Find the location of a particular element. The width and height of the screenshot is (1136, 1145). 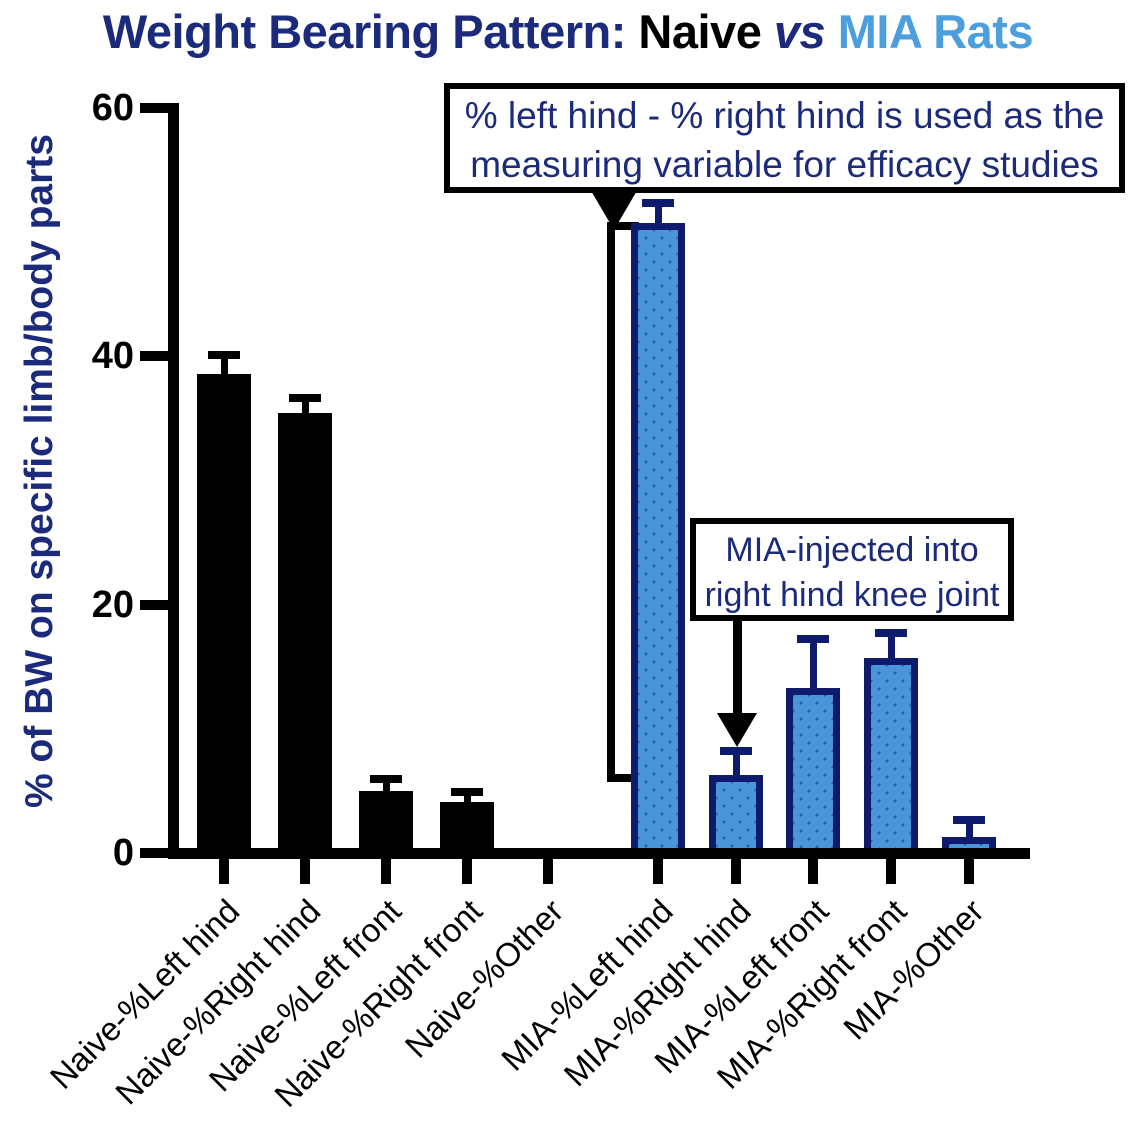

x-axis-tick-naive-right-hind is located at coordinates (305, 871).